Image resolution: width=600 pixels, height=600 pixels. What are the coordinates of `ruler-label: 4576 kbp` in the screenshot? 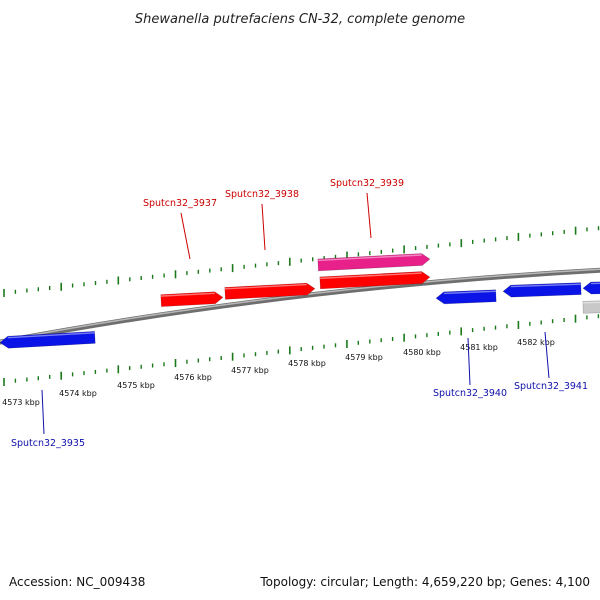 It's located at (193, 377).